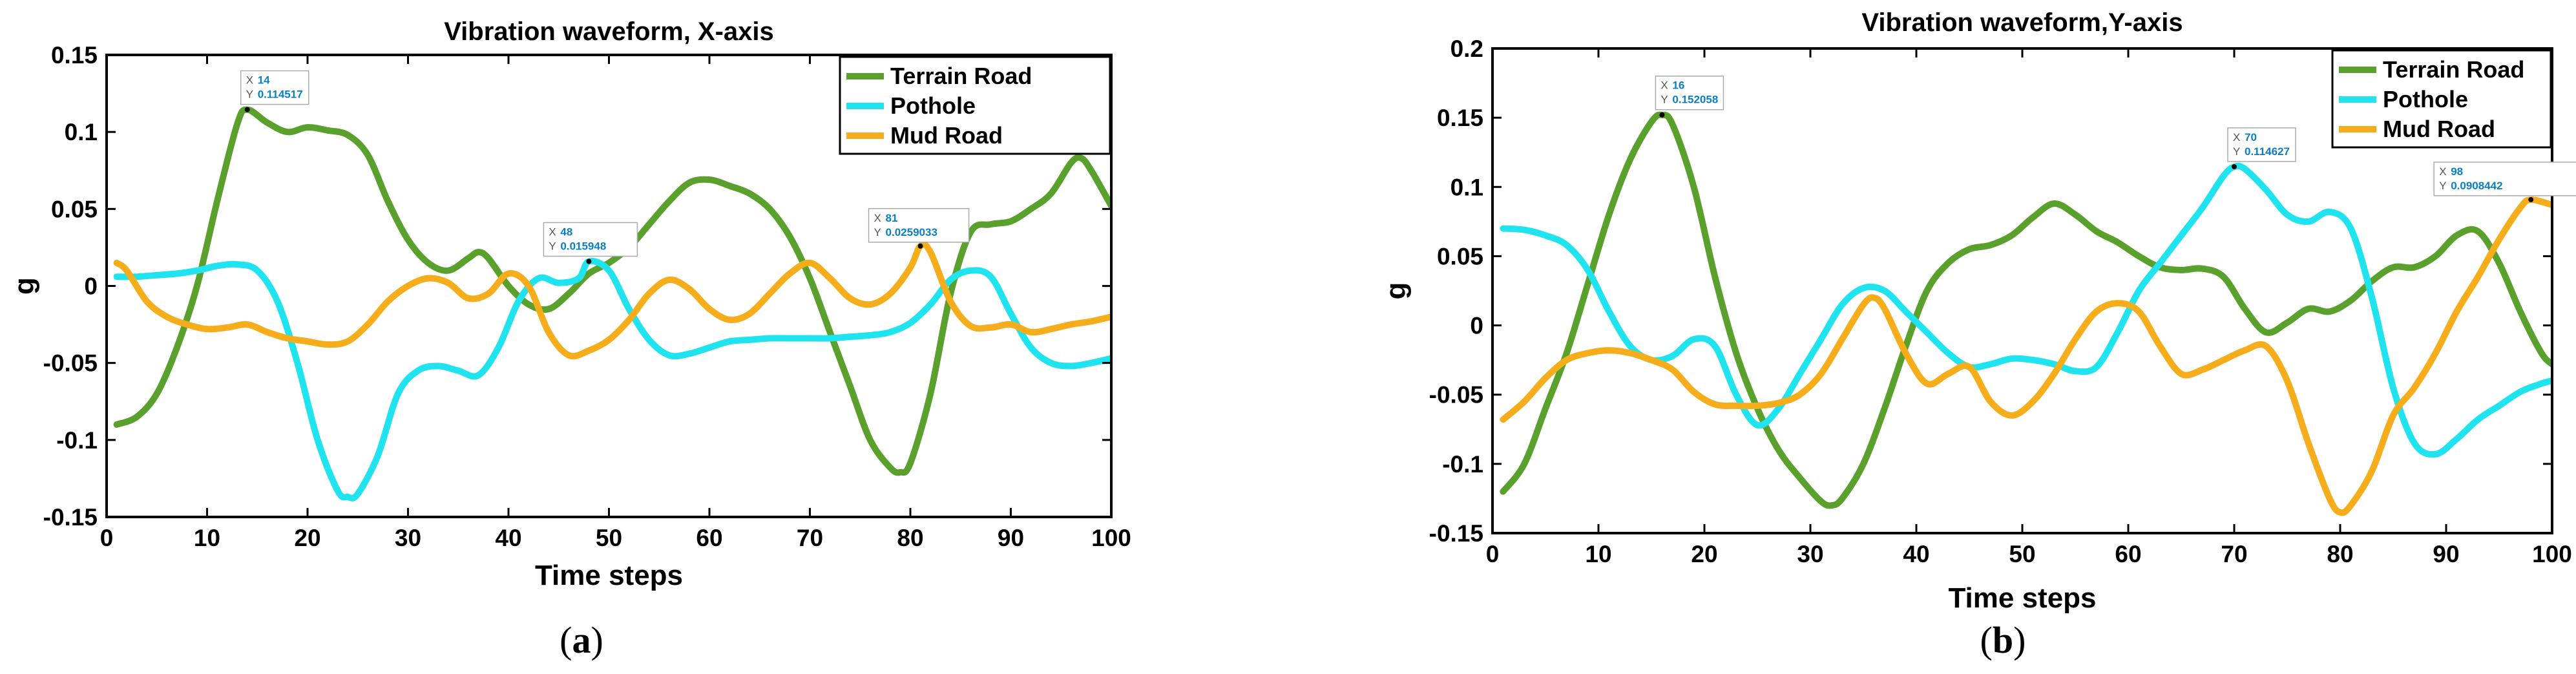  I want to click on datatip-x-value: 98, so click(2457, 171).